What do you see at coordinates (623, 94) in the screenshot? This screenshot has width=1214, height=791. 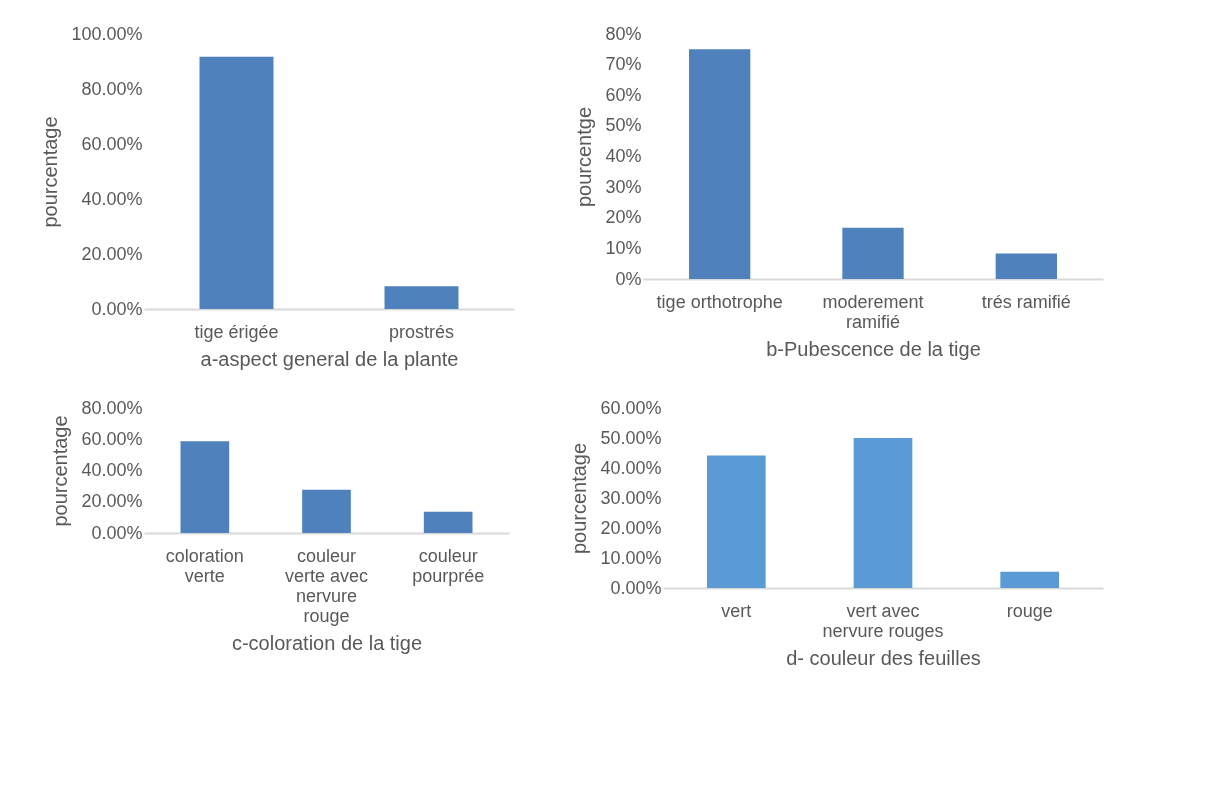 I see `y-tick-label: 60%` at bounding box center [623, 94].